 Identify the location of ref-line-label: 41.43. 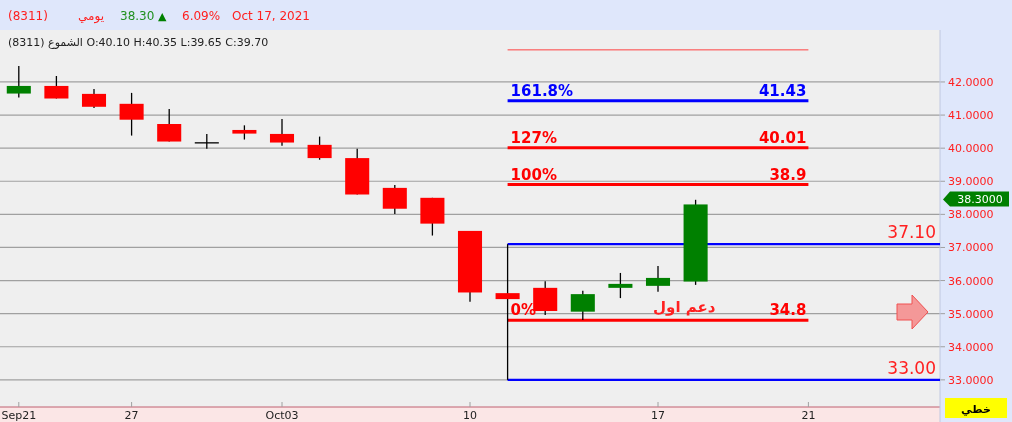
(782, 90).